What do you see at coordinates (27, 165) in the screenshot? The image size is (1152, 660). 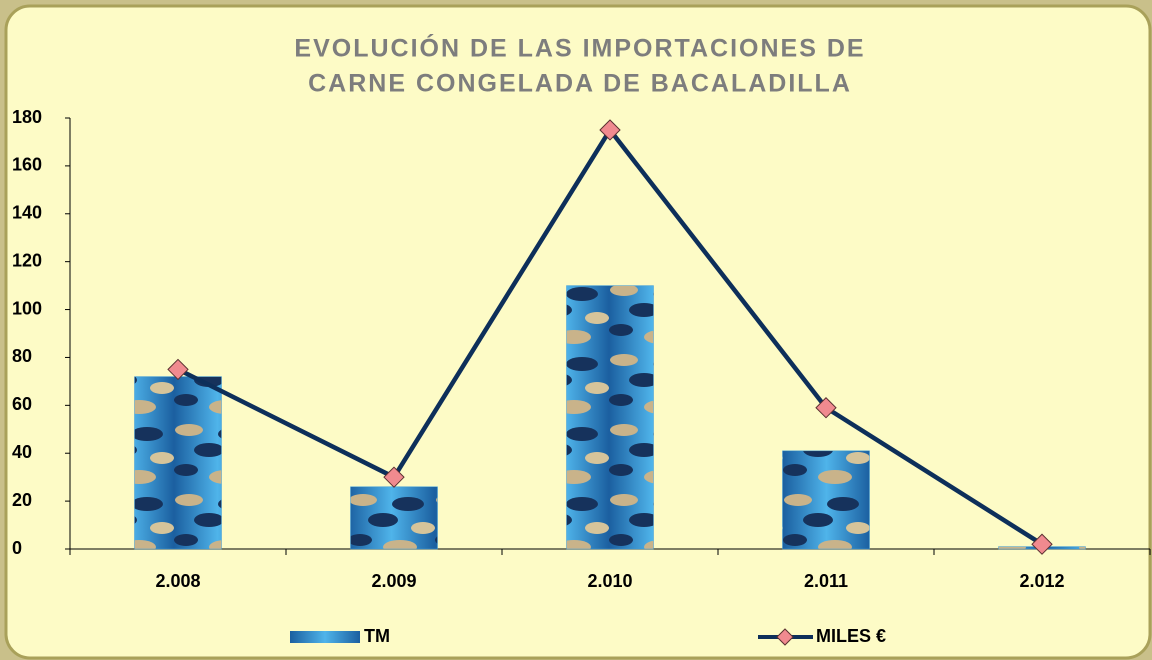 I see `y-tick-label: 160` at bounding box center [27, 165].